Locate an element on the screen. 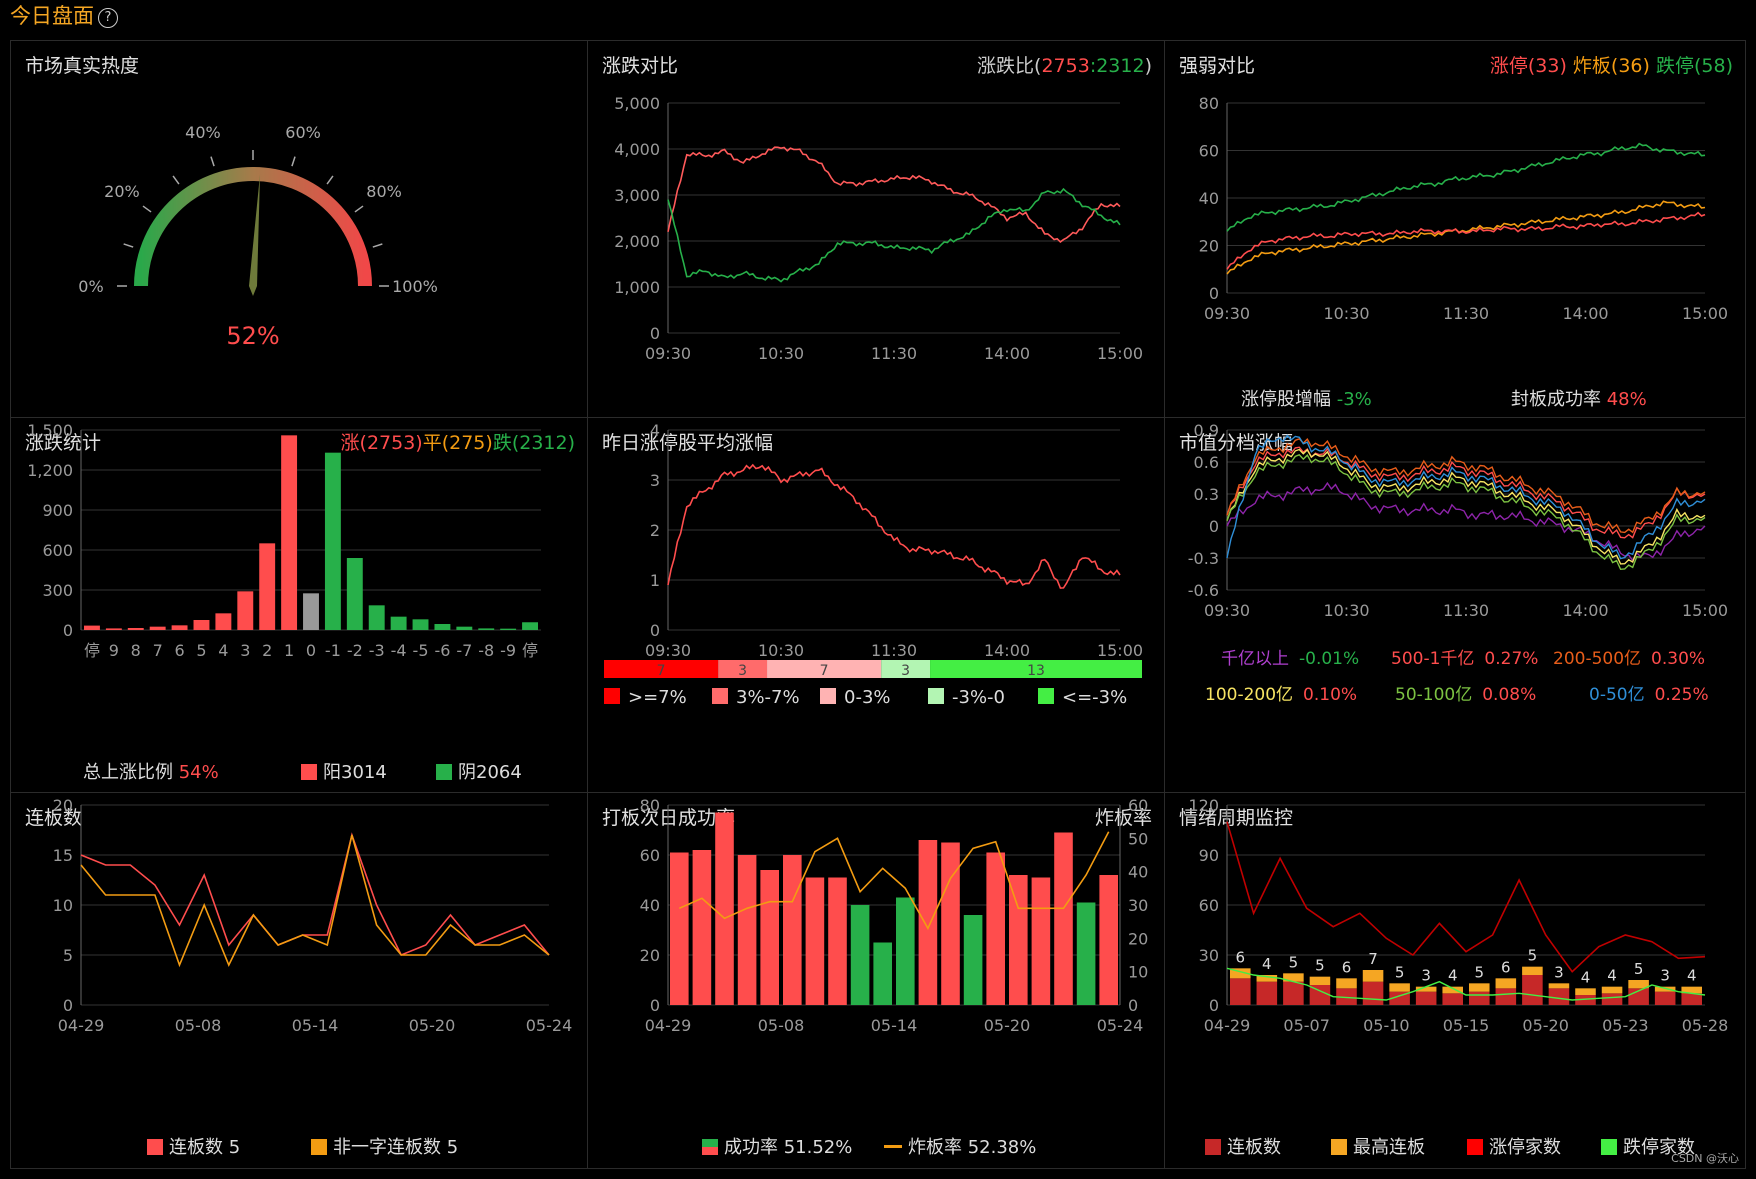 The width and height of the screenshot is (1756, 1179). y2-tick-label: 50 is located at coordinates (1138, 838).